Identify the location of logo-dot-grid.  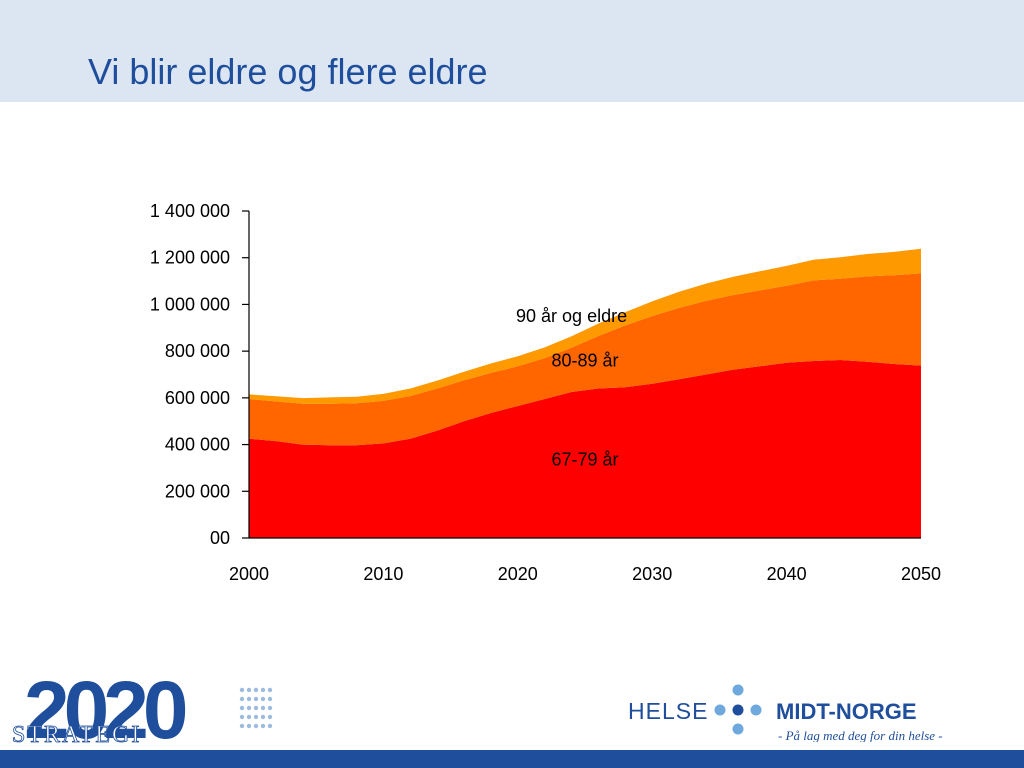
(256, 708).